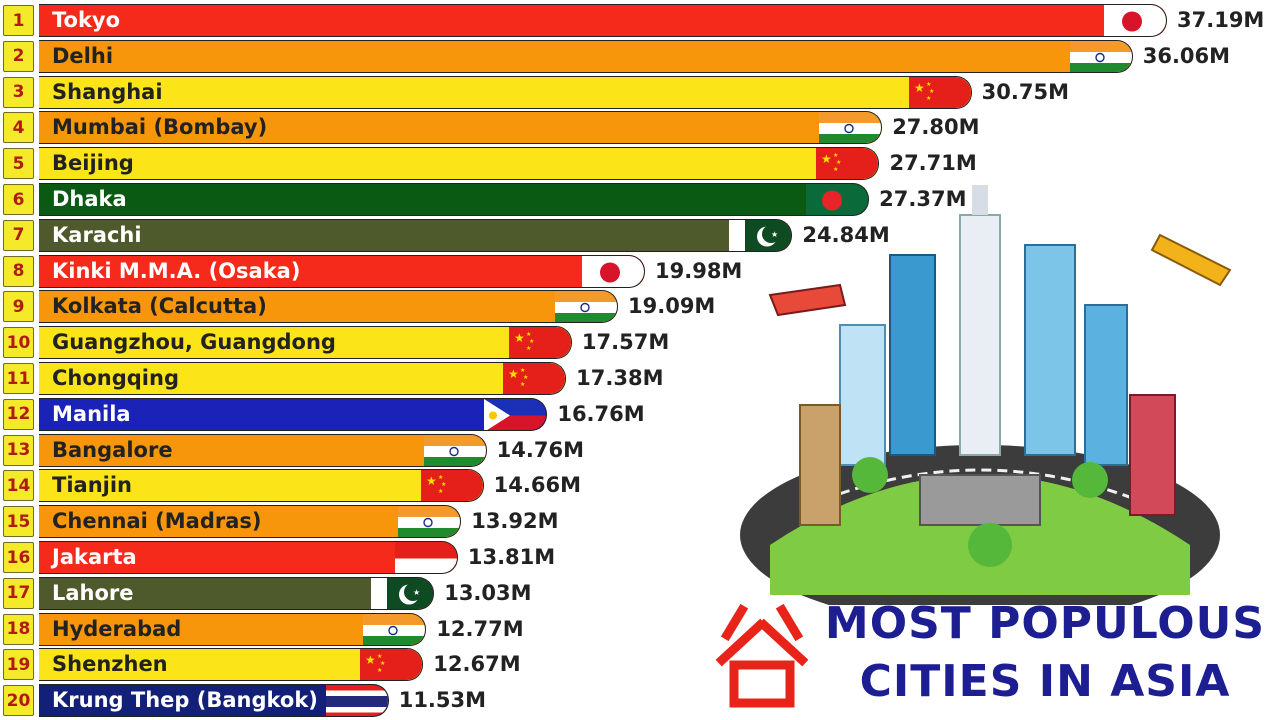 The image size is (1280, 720). What do you see at coordinates (115, 378) in the screenshot?
I see `bar-label: Chongqing` at bounding box center [115, 378].